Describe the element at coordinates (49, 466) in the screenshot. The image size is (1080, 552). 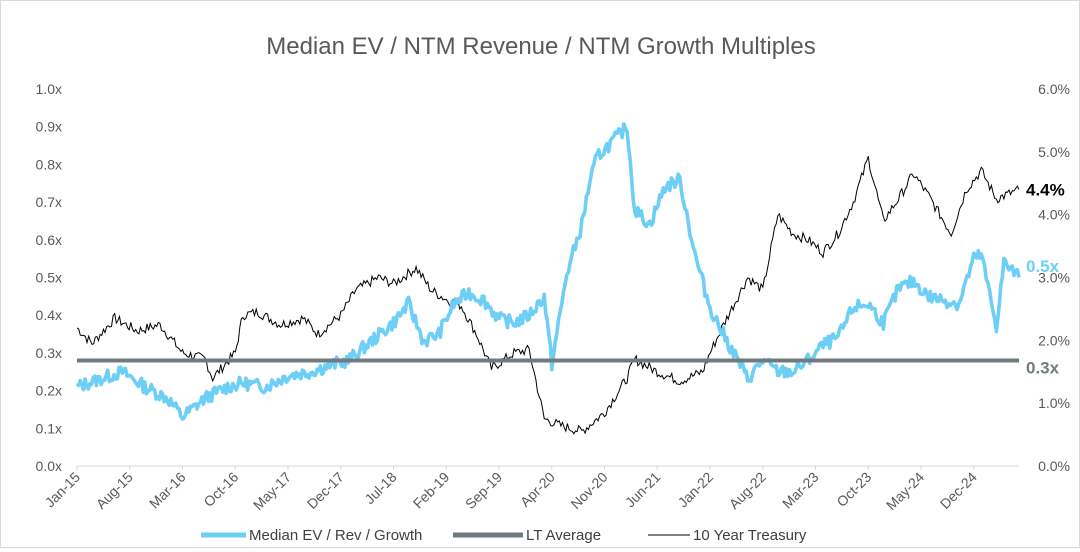
I see `y-left-tick-label: 0.0x` at that location.